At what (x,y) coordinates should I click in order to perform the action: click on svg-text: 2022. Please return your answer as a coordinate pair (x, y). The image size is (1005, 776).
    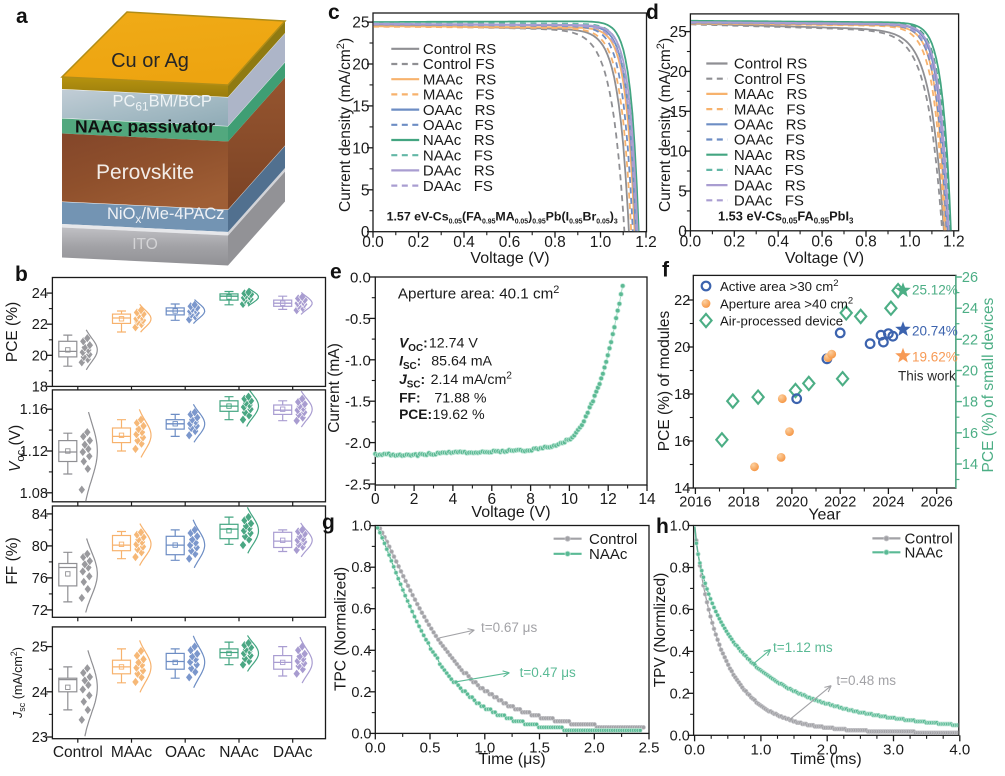
    Looking at the image, I should click on (840, 503).